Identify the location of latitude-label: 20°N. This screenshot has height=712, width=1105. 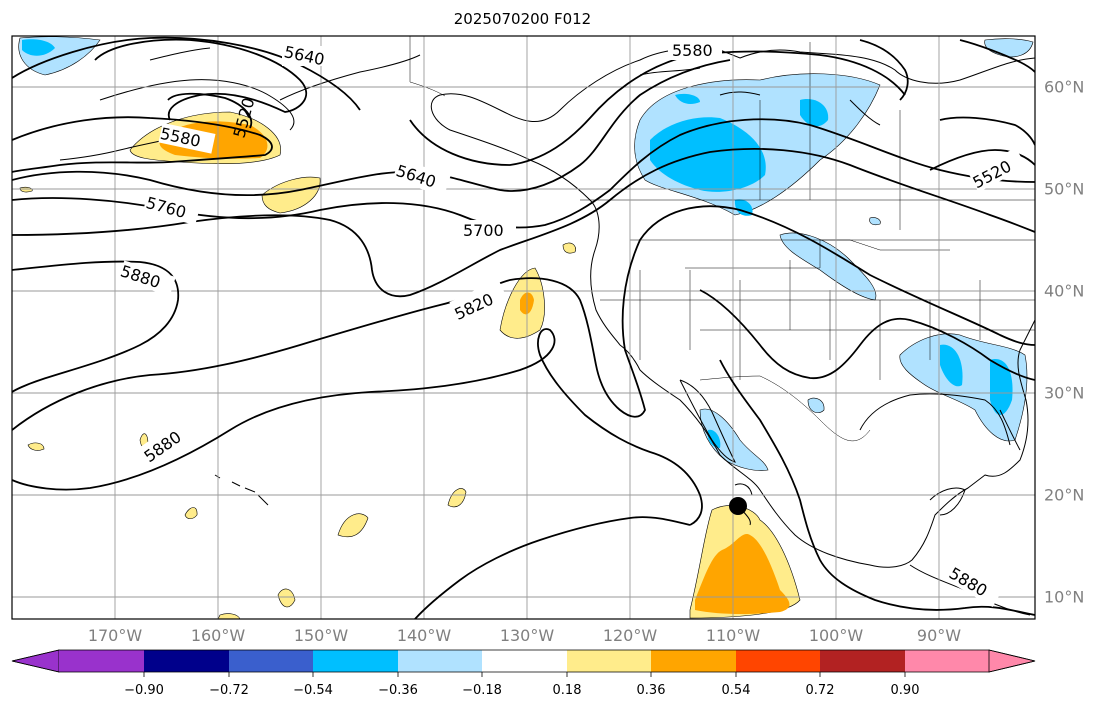
(1064, 495).